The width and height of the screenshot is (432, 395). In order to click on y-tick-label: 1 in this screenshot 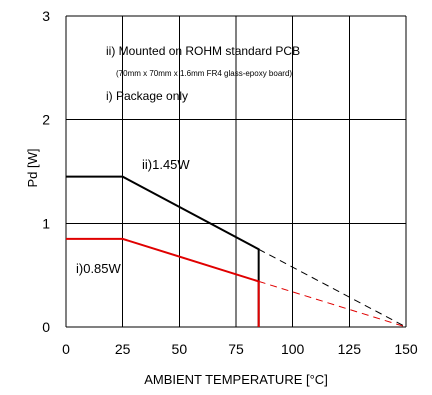, I will do `click(46, 223)`.